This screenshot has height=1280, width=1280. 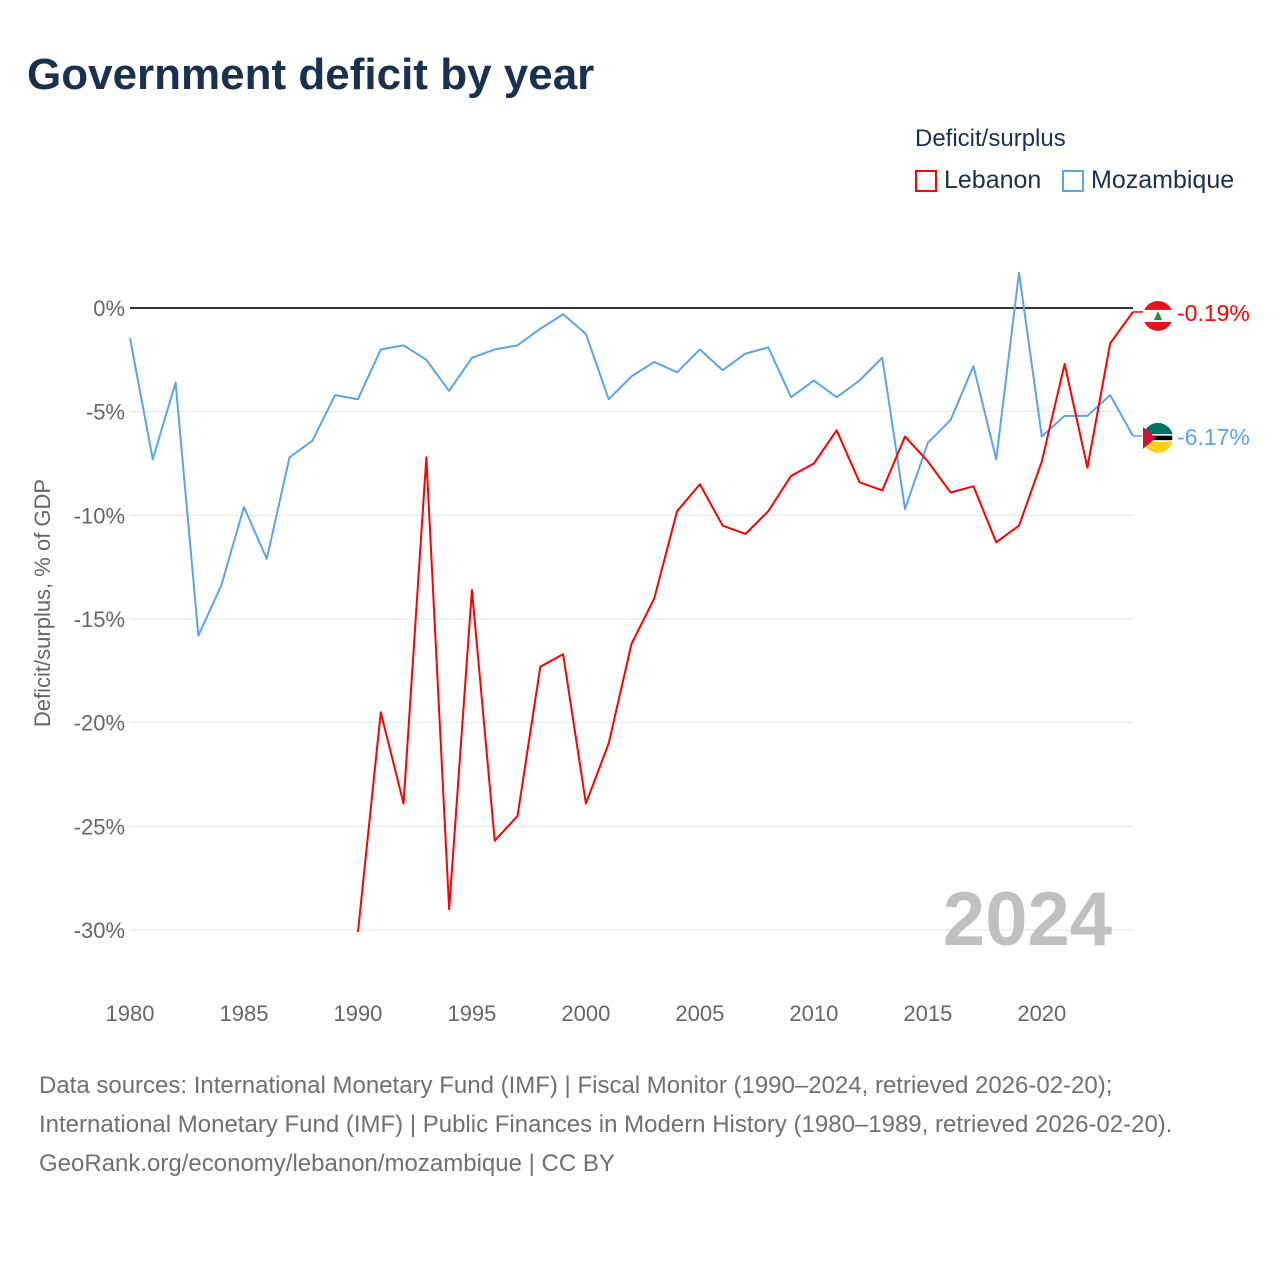 I want to click on y-tick-label: -30%, so click(x=99, y=930).